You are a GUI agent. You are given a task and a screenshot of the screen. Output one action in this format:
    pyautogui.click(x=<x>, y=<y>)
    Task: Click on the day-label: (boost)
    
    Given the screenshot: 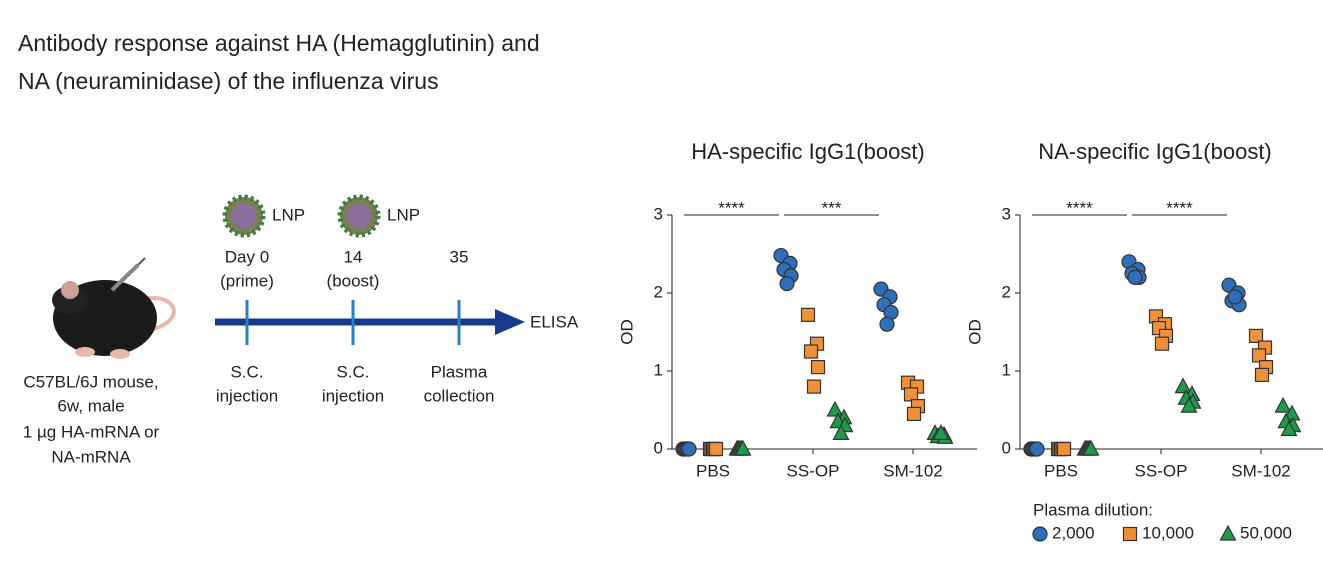 What is the action you would take?
    pyautogui.click(x=353, y=280)
    